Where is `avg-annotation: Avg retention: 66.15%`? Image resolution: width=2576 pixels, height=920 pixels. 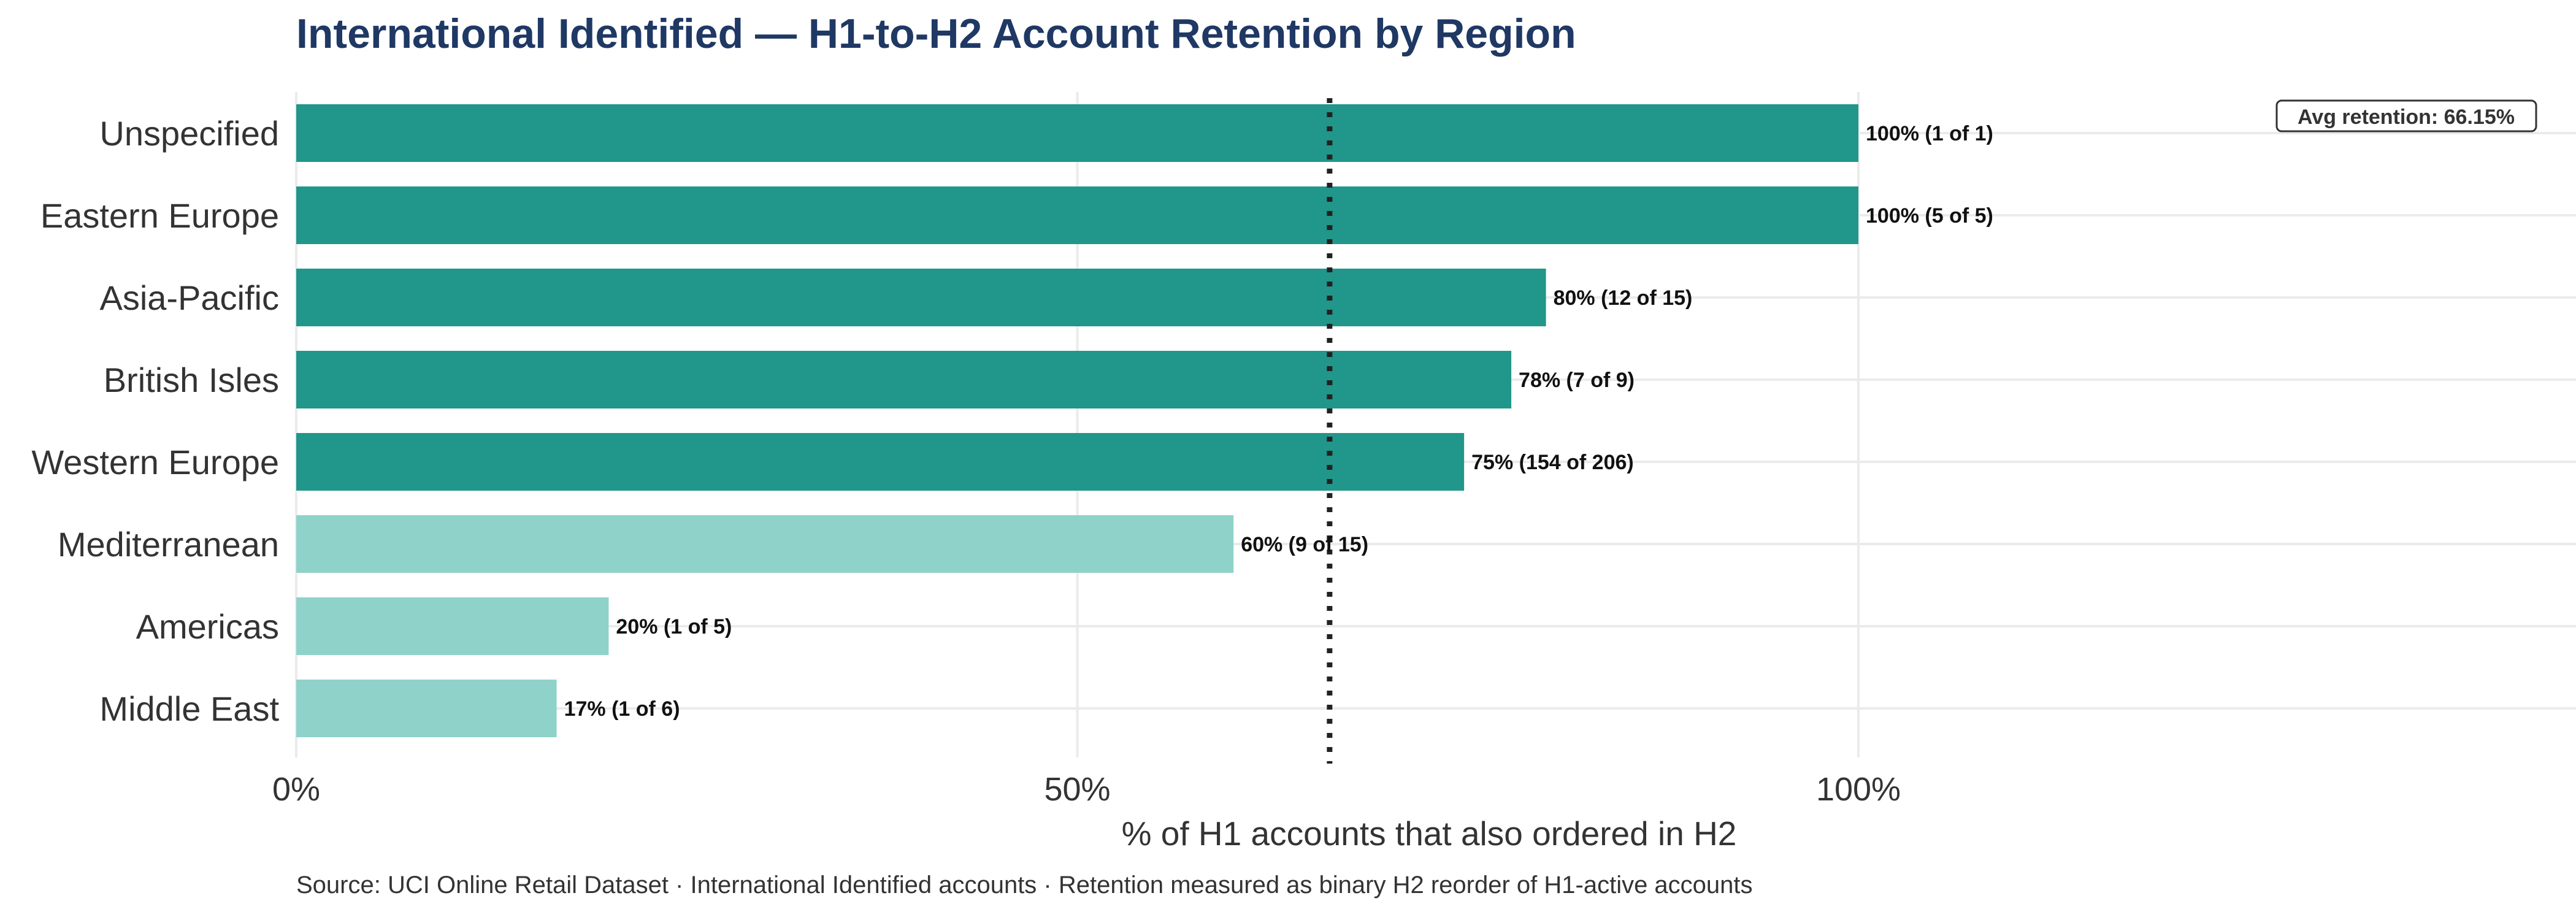 avg-annotation: Avg retention: 66.15% is located at coordinates (2406, 115).